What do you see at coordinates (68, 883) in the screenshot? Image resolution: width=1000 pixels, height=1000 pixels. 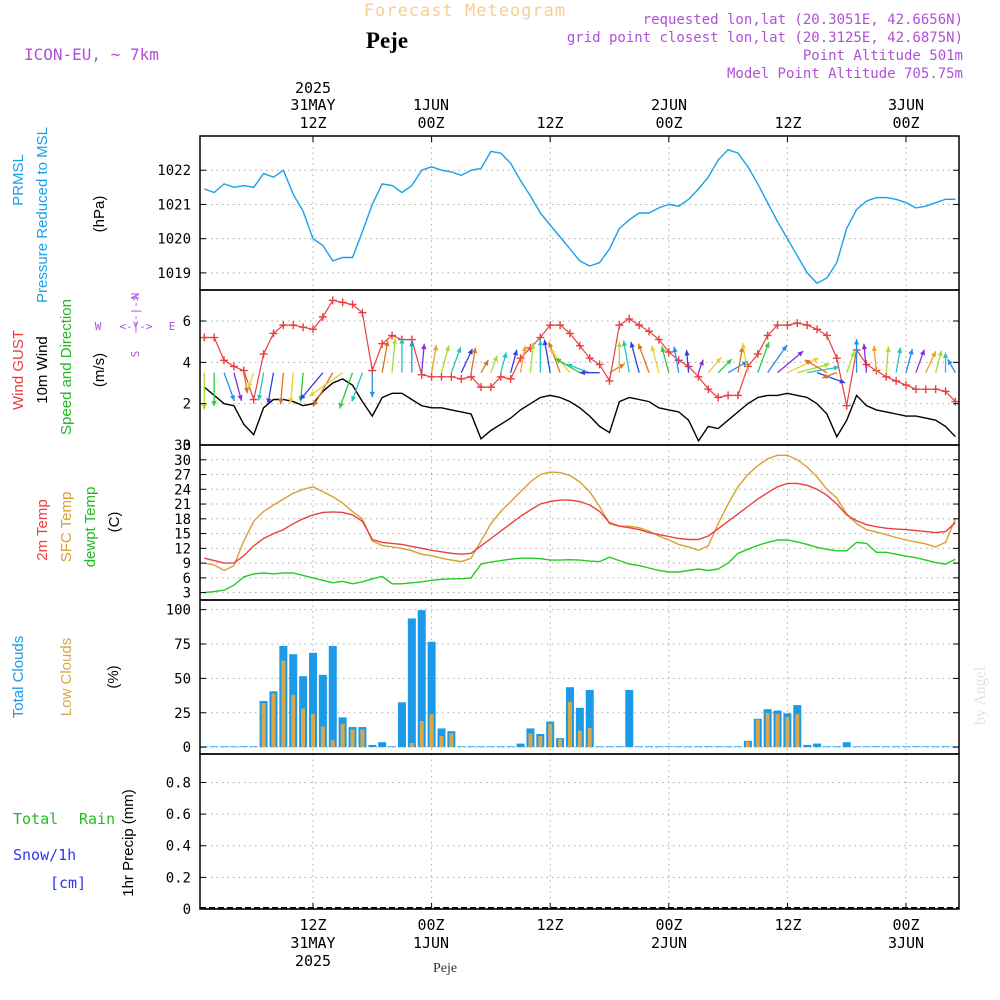 I see `snow-unit-label: [cm]` at bounding box center [68, 883].